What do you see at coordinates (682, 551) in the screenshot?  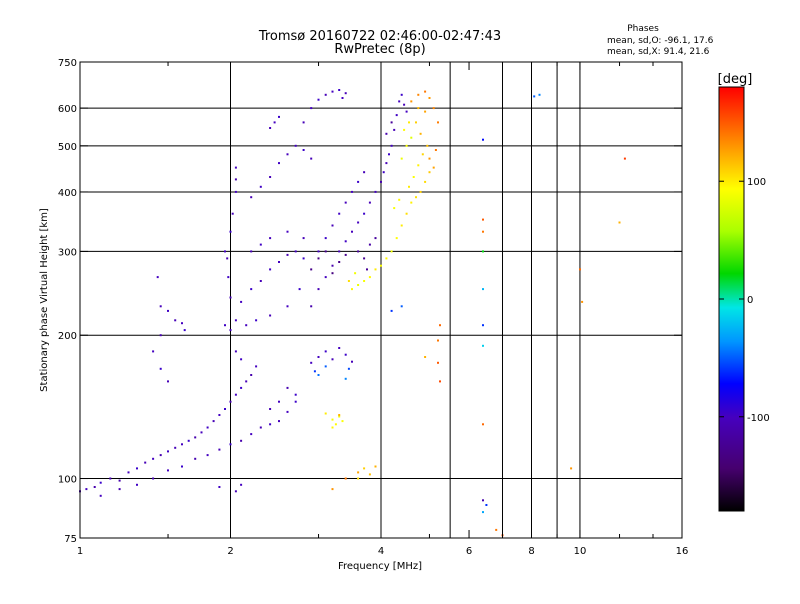 I see `x-tick-label-6: 16` at bounding box center [682, 551].